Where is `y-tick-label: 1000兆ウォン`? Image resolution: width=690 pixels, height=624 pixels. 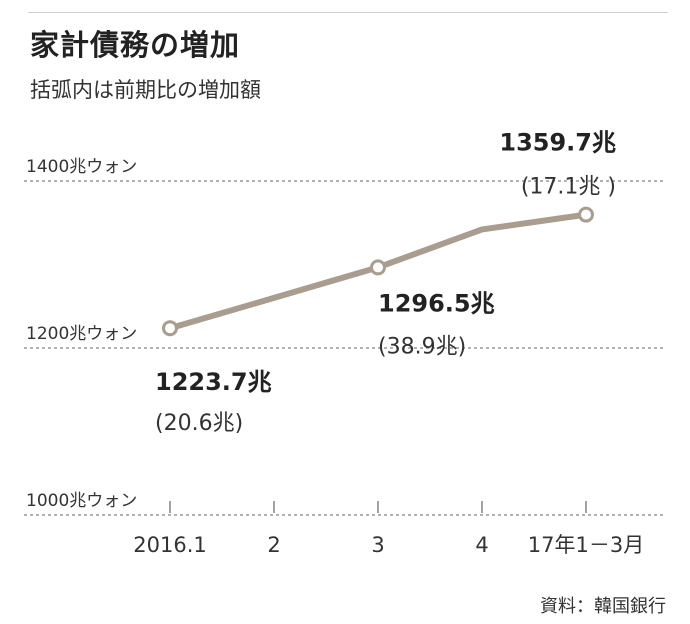 y-tick-label: 1000兆ウォン is located at coordinates (81, 501).